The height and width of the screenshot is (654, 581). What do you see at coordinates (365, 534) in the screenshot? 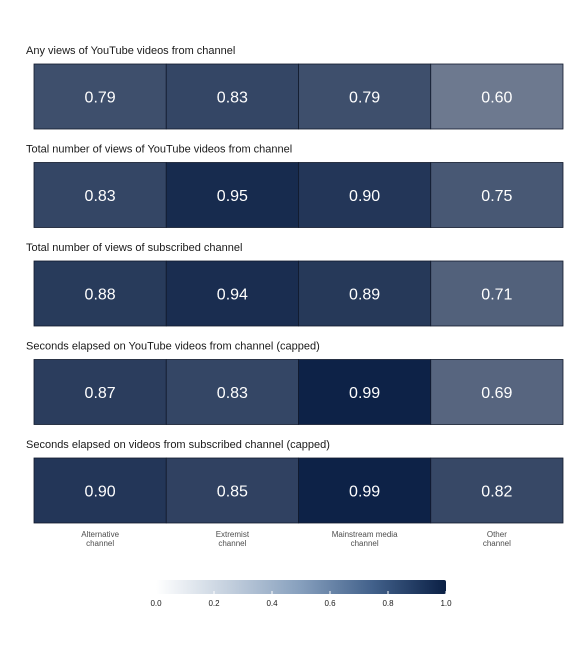
I see `x-tick-label-line: Mainstream media` at bounding box center [365, 534].